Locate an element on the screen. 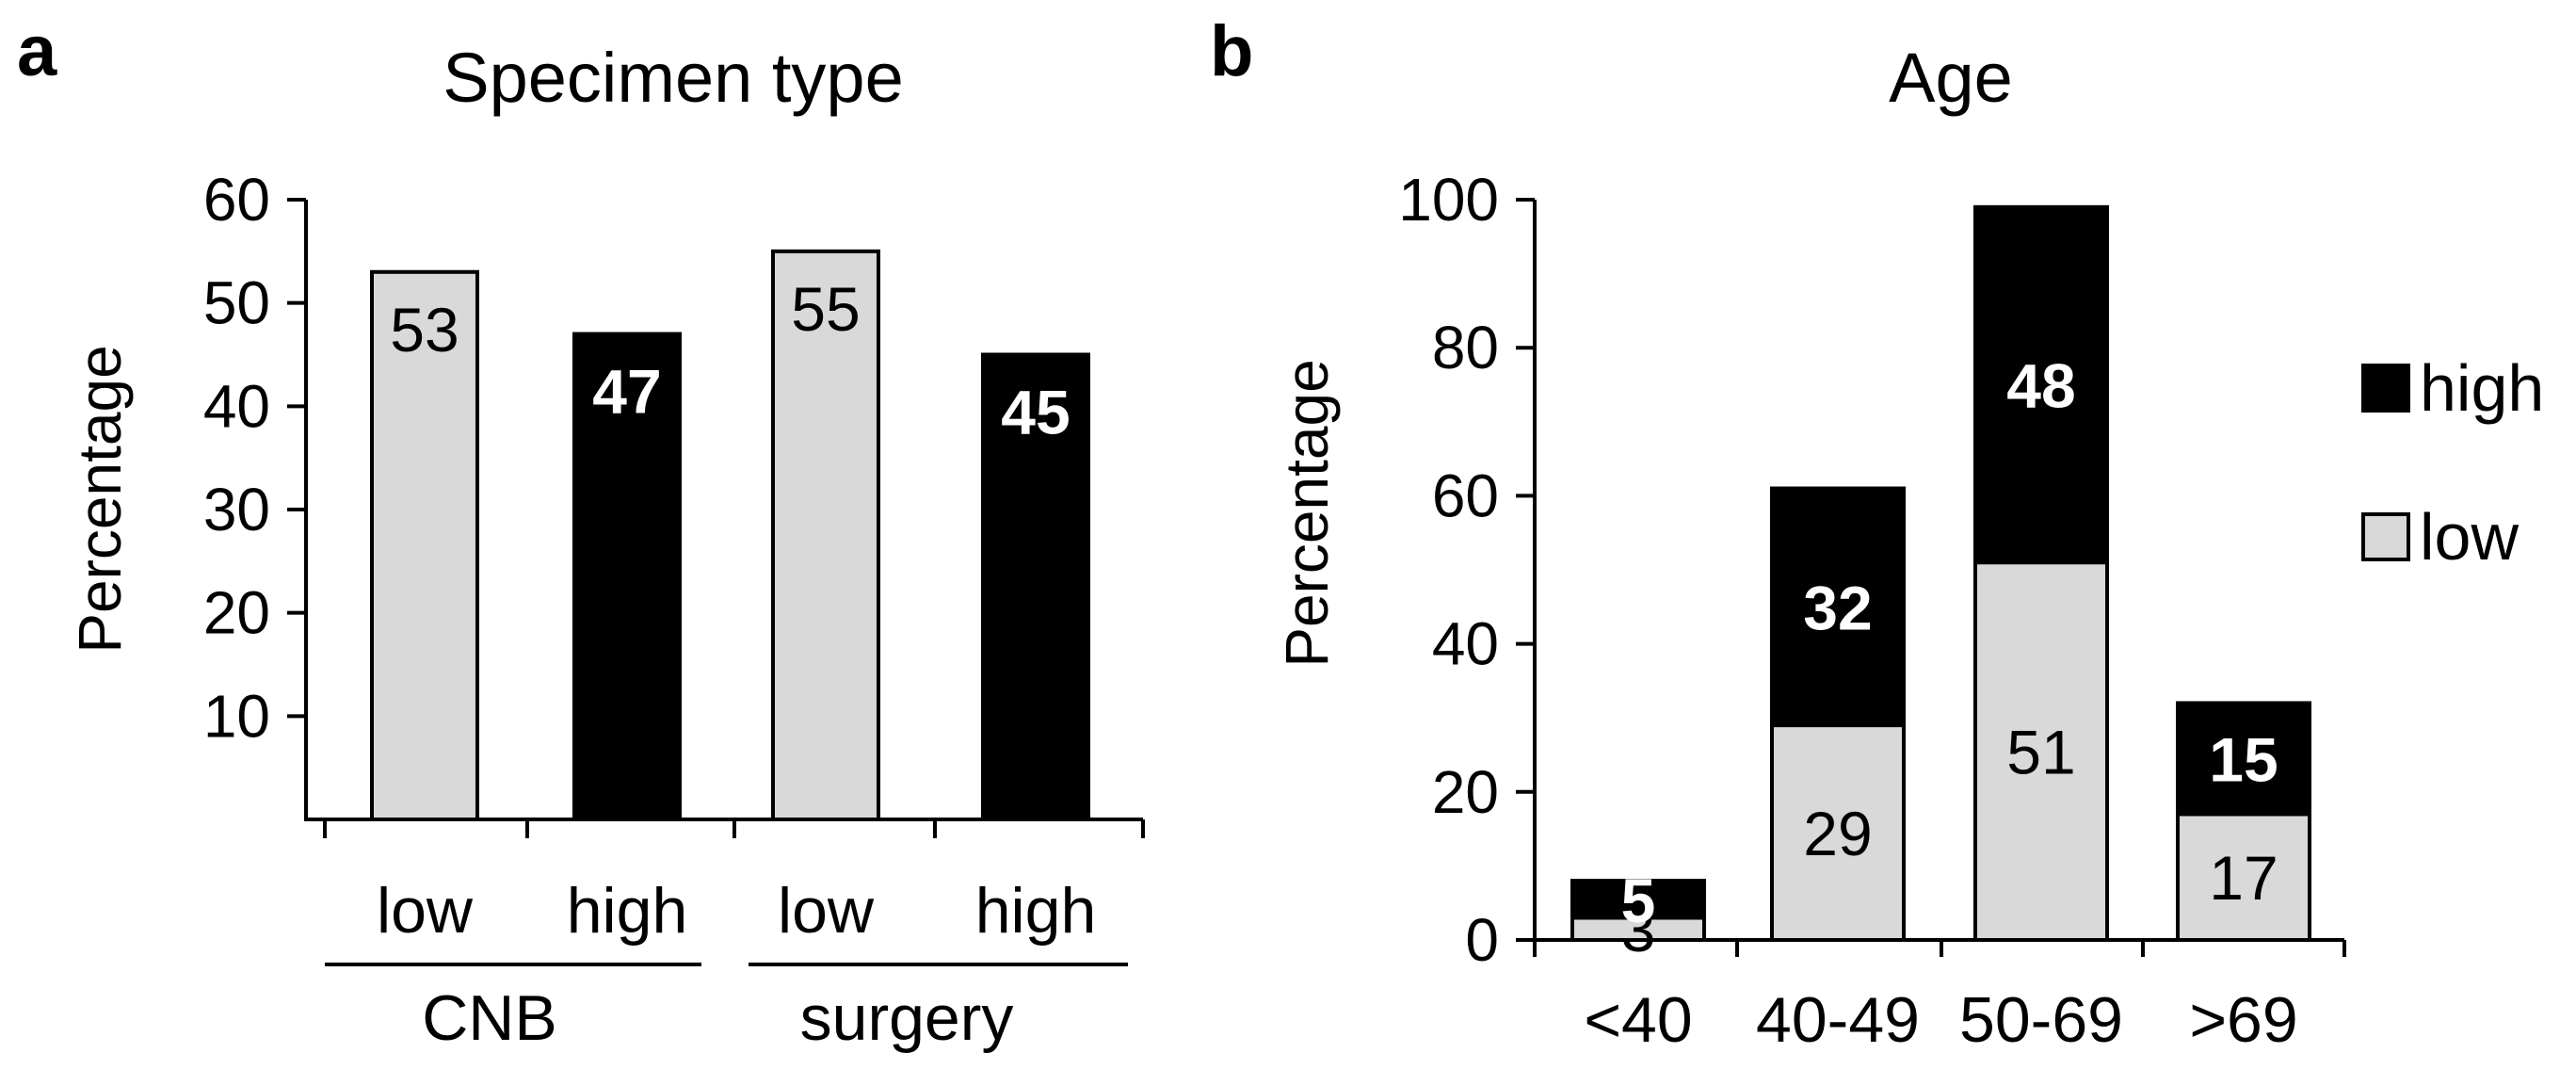 Image resolution: width=2576 pixels, height=1069 pixels. y-axis-label-a: Percentage is located at coordinates (100, 499).